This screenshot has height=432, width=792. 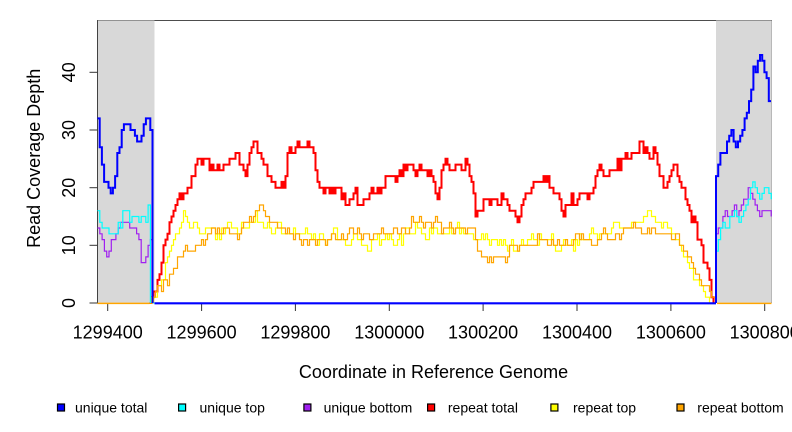 I want to click on svg-text: 1300400, so click(x=577, y=333).